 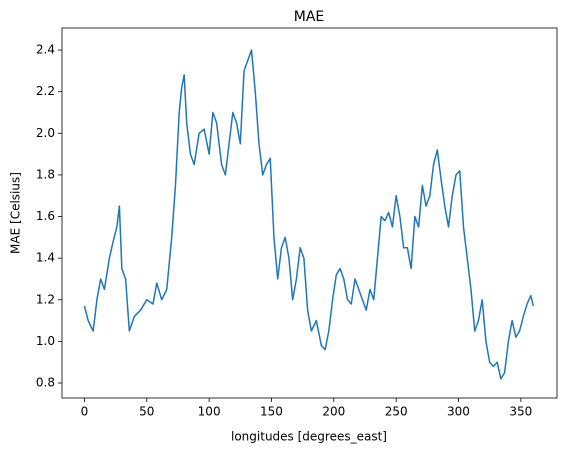 I want to click on x-tick-label: 100, so click(x=209, y=412).